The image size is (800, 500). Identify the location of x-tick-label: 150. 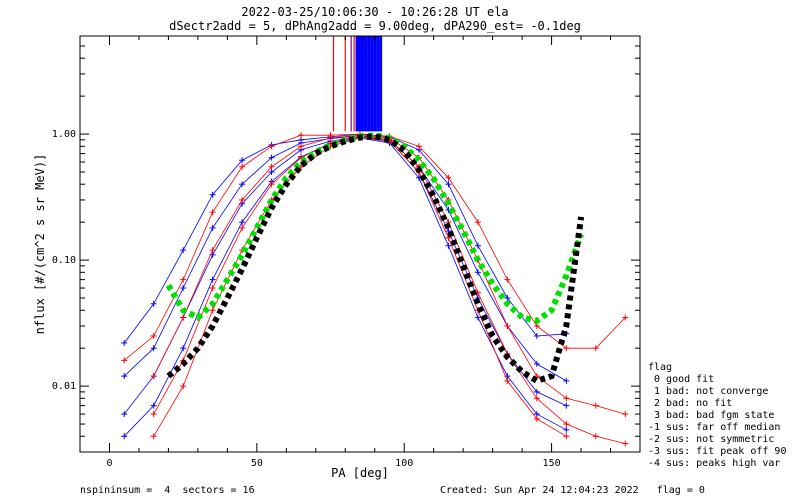
(552, 463).